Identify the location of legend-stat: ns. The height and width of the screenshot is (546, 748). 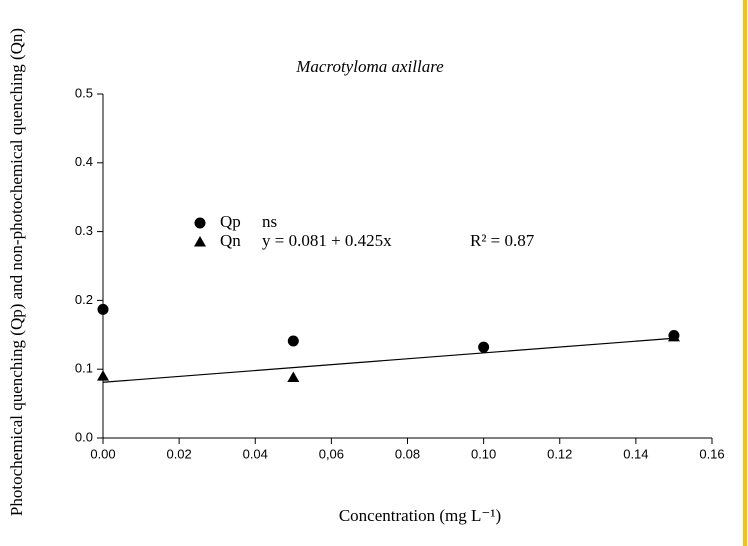
(269, 221).